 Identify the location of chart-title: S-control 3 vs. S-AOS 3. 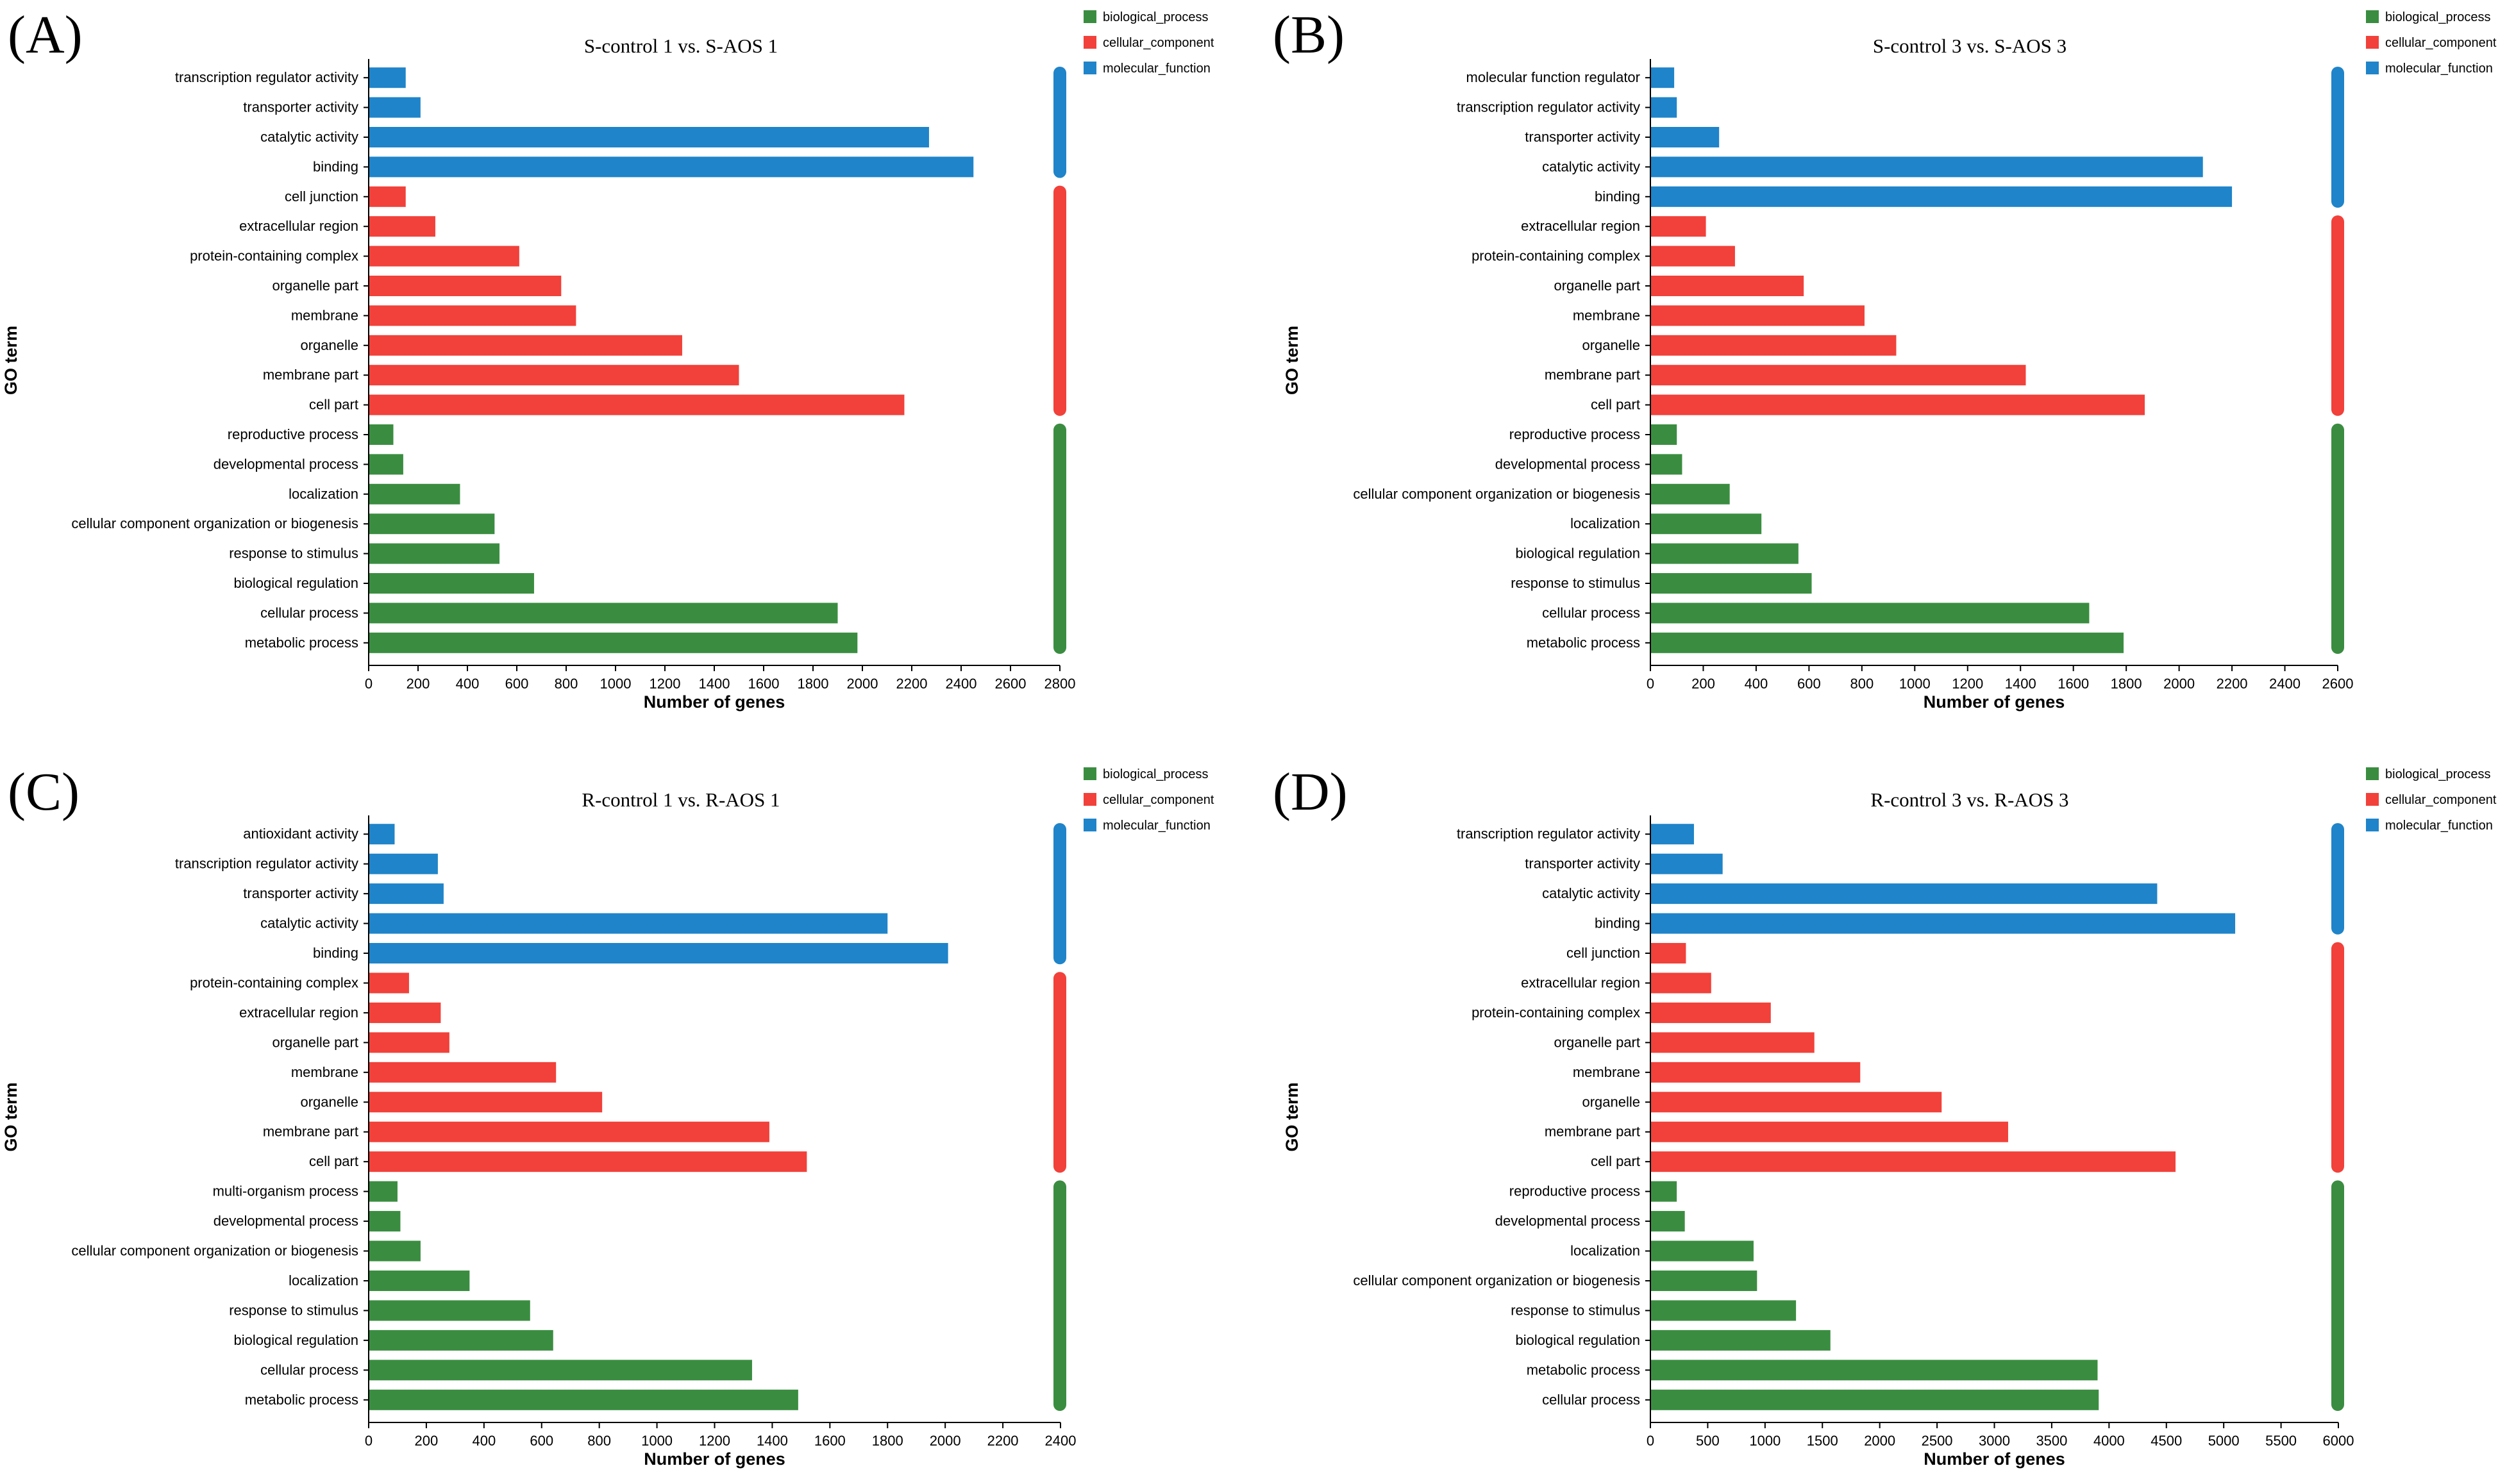
(1970, 46).